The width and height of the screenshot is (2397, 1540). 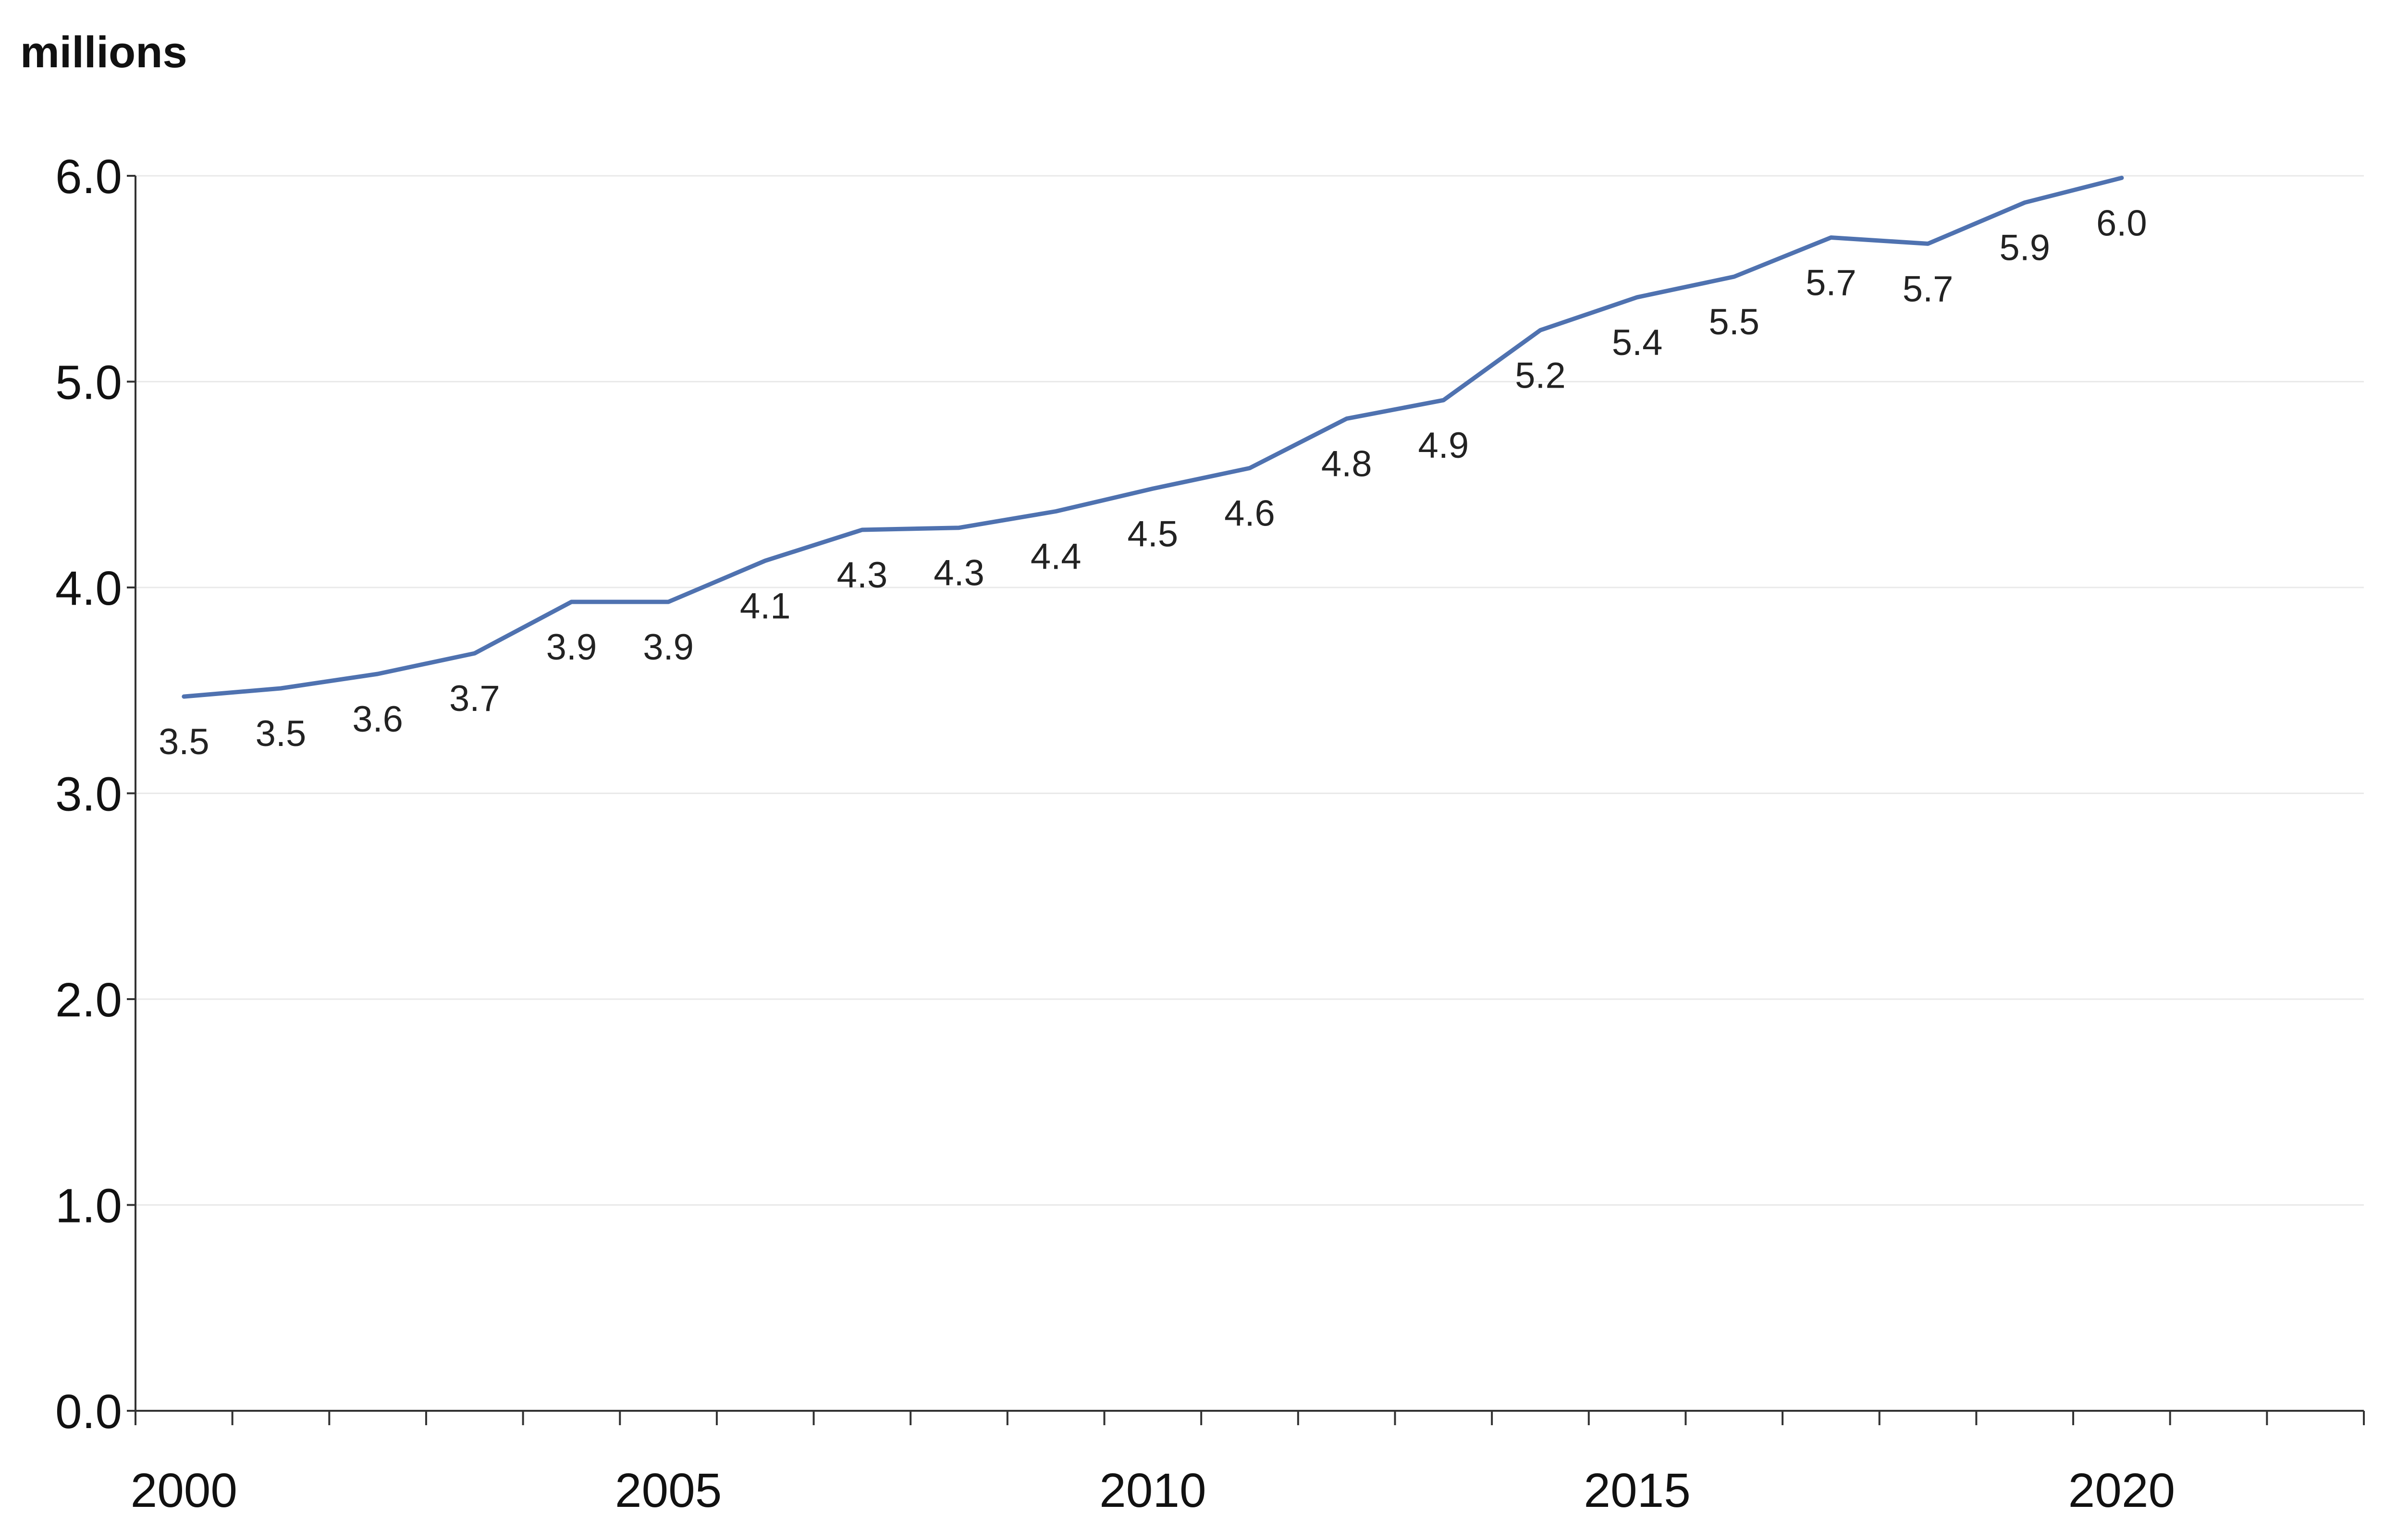 I want to click on y-tick-label: 3.0, so click(x=89, y=795).